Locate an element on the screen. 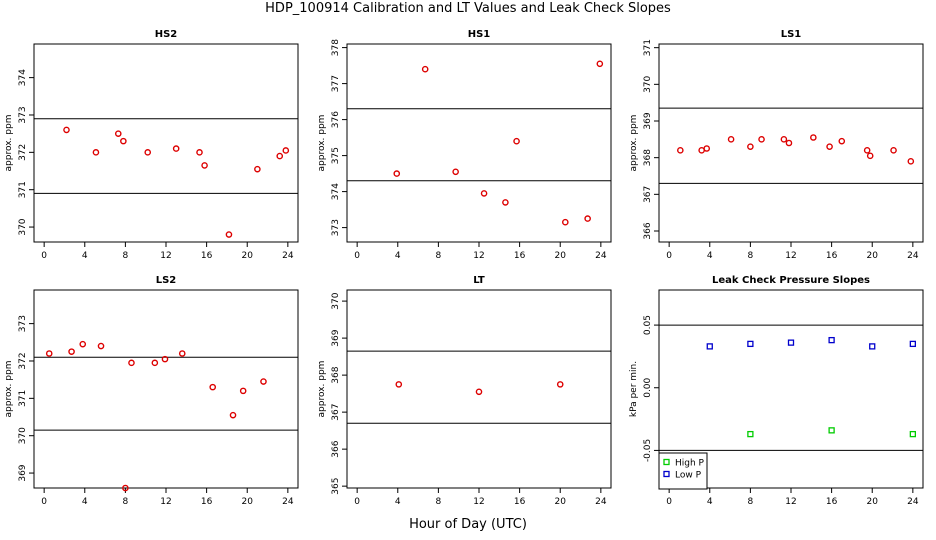 This screenshot has width=936, height=540. y-tick-label: 368 is located at coordinates (648, 157).